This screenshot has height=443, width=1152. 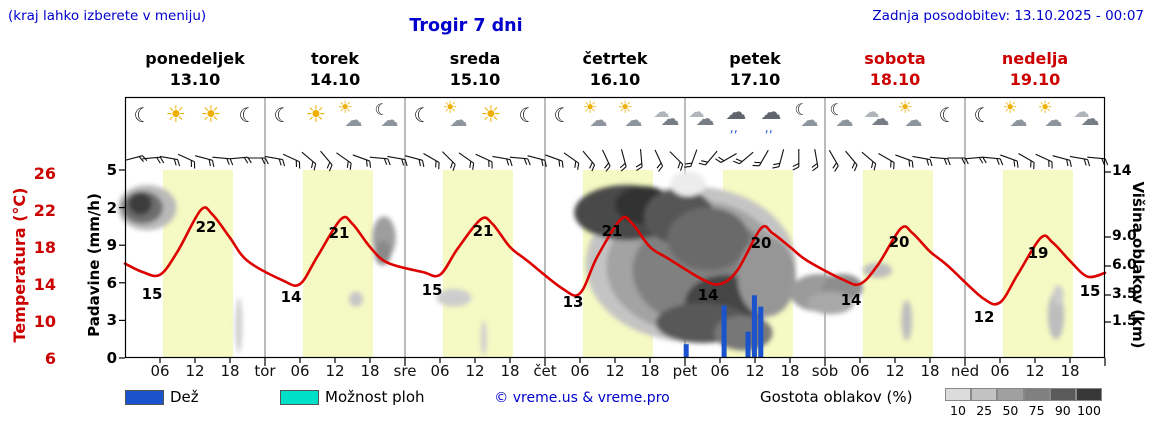 I want to click on rain-legend-swatch, so click(x=144, y=397).